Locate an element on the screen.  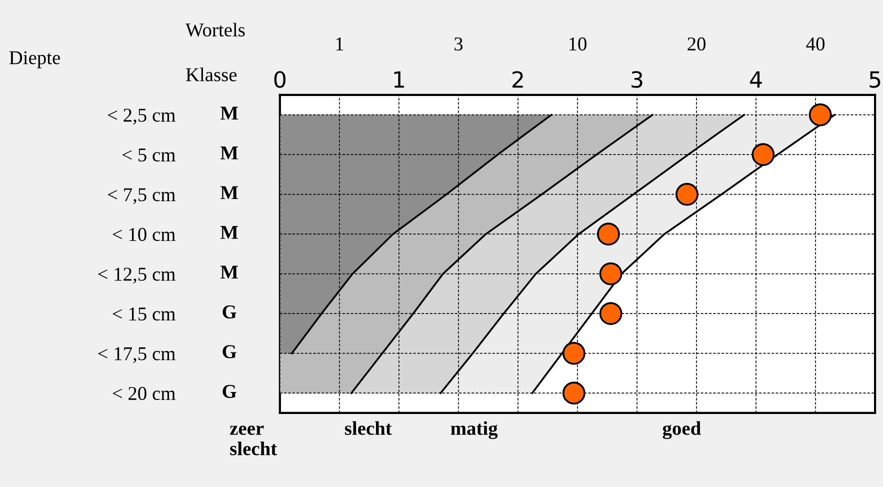
y-tick-label: < 2,5 cm is located at coordinates (142, 116).